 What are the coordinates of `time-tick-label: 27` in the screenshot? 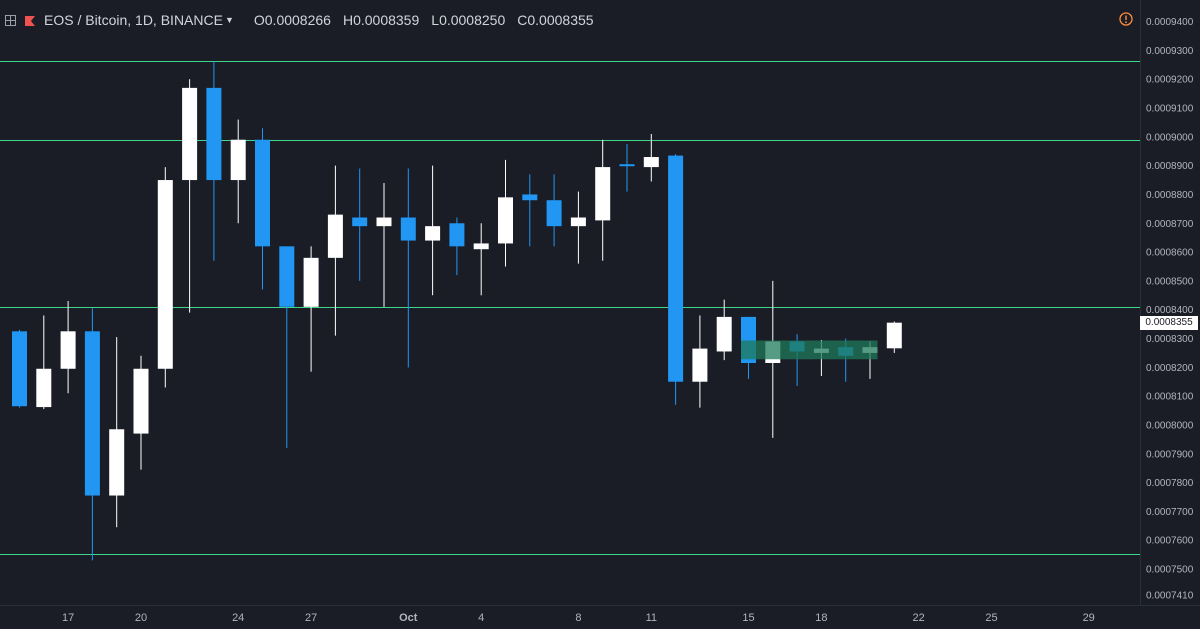 It's located at (311, 618).